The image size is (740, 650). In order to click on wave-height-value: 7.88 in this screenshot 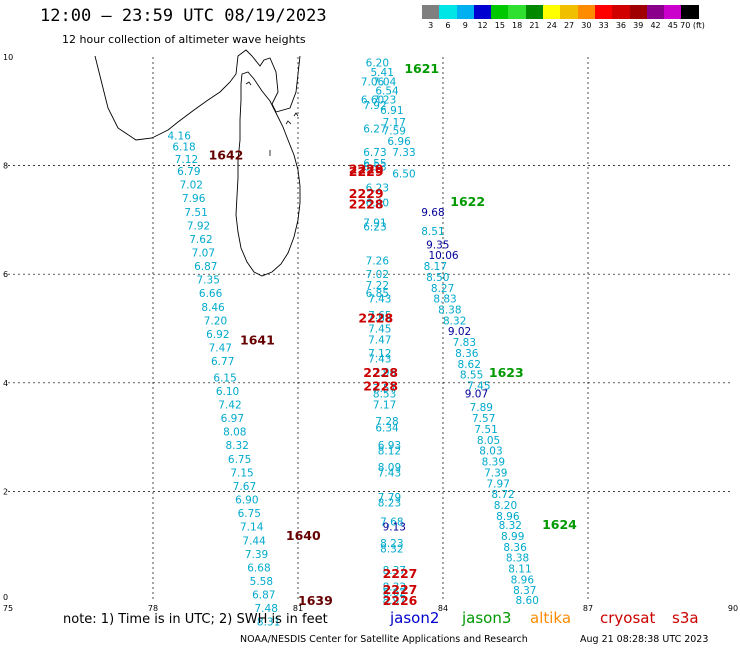, I will do `click(379, 319)`.